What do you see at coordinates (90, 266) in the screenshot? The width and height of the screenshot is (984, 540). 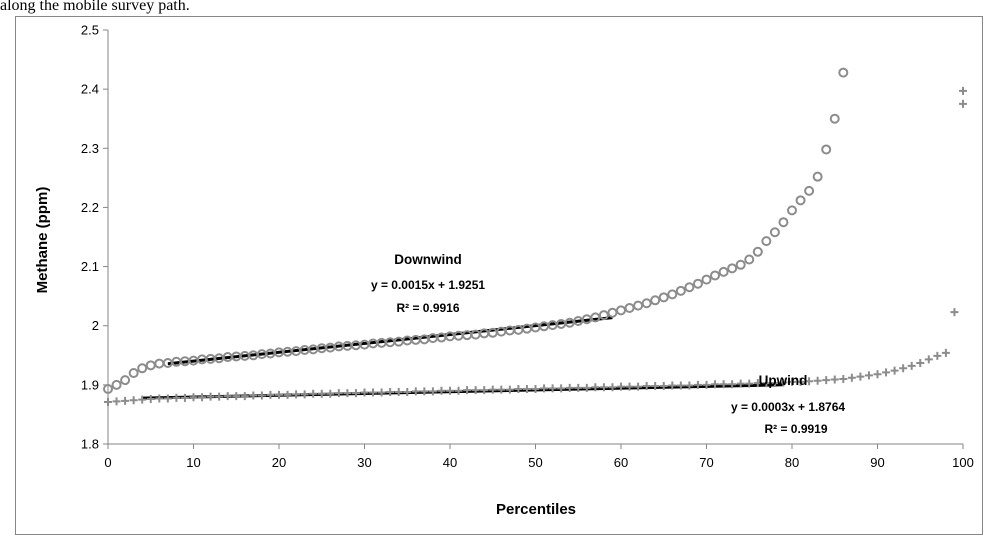 I see `y-tick-label: 2.1` at bounding box center [90, 266].